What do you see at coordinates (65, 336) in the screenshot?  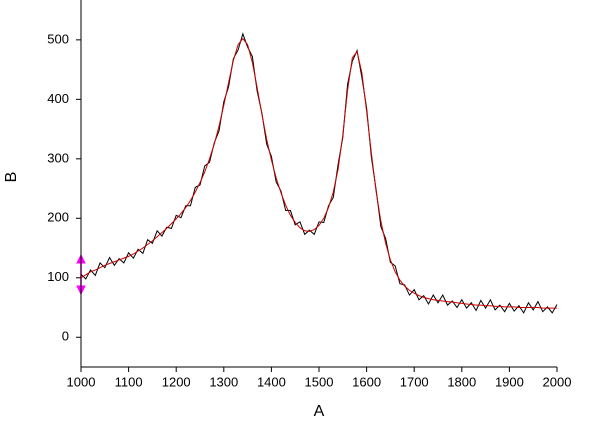 I see `y-tick-label: 0` at bounding box center [65, 336].